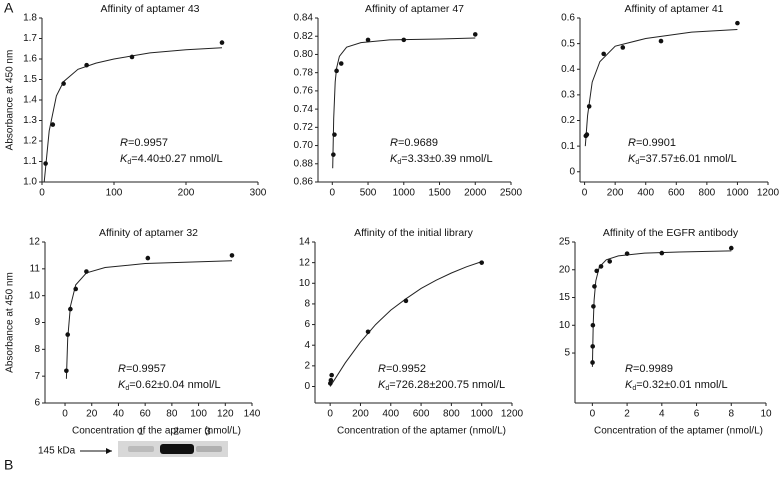 The width and height of the screenshot is (784, 486). What do you see at coordinates (307, 304) in the screenshot?
I see `y-tick-label: 8` at bounding box center [307, 304].